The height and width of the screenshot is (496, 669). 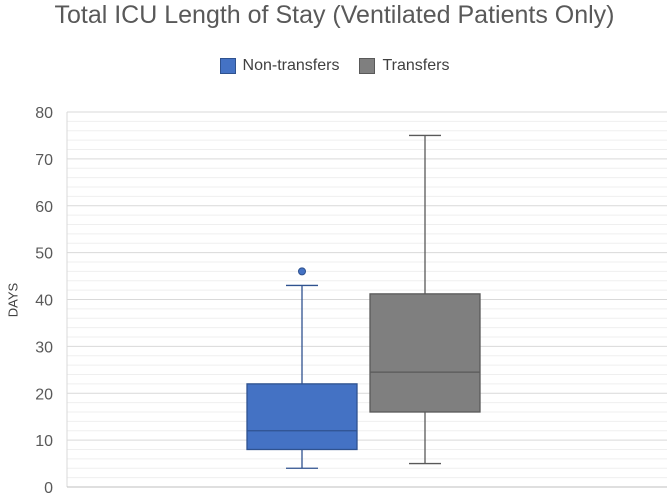 What do you see at coordinates (44, 207) in the screenshot?
I see `y-tick-label: 60` at bounding box center [44, 207].